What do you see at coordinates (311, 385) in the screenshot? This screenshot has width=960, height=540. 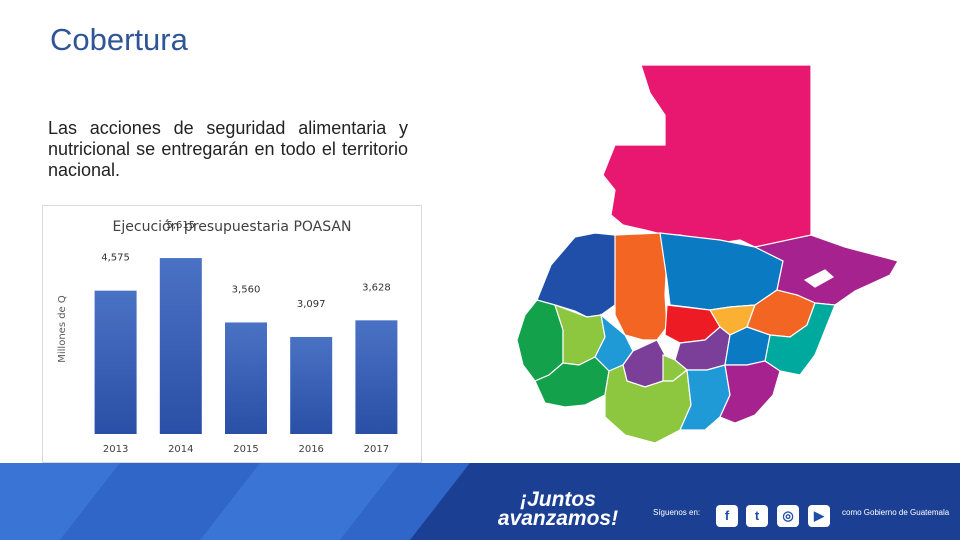 I see `bar-2016` at bounding box center [311, 385].